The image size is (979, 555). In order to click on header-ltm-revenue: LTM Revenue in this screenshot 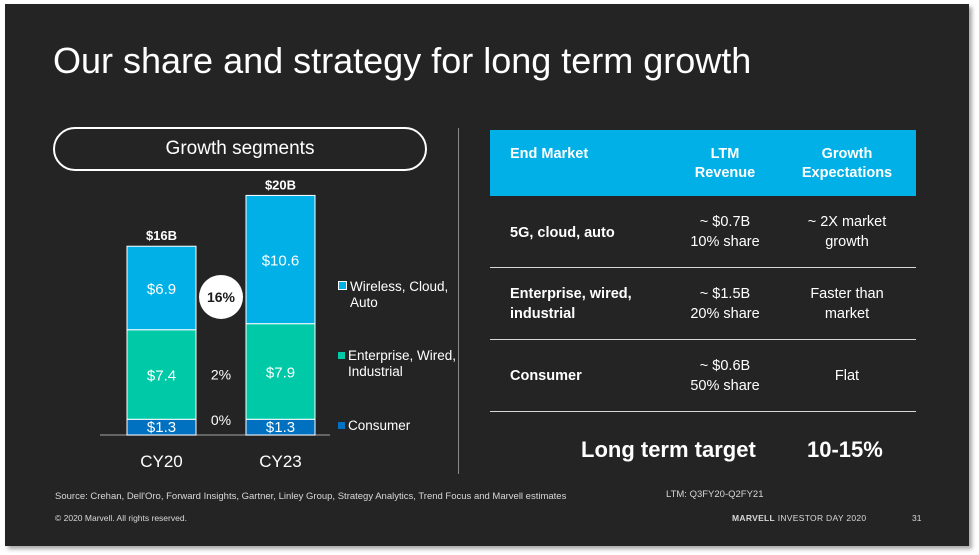, I will do `click(725, 163)`.